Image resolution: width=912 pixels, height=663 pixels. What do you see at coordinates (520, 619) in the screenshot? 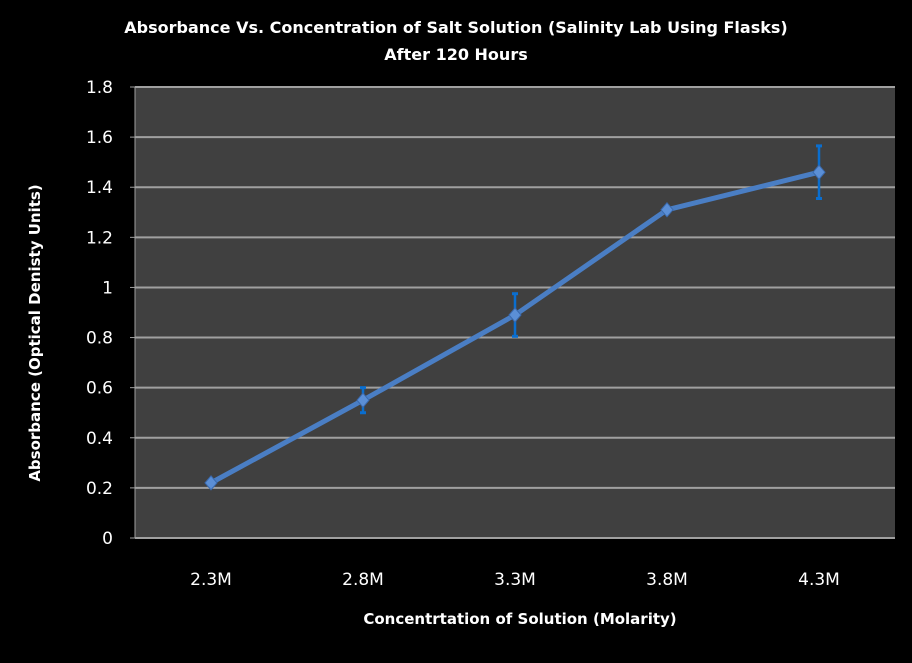
I see `x-axis-label: Concentrtation of Solution (Molarity)` at bounding box center [520, 619].